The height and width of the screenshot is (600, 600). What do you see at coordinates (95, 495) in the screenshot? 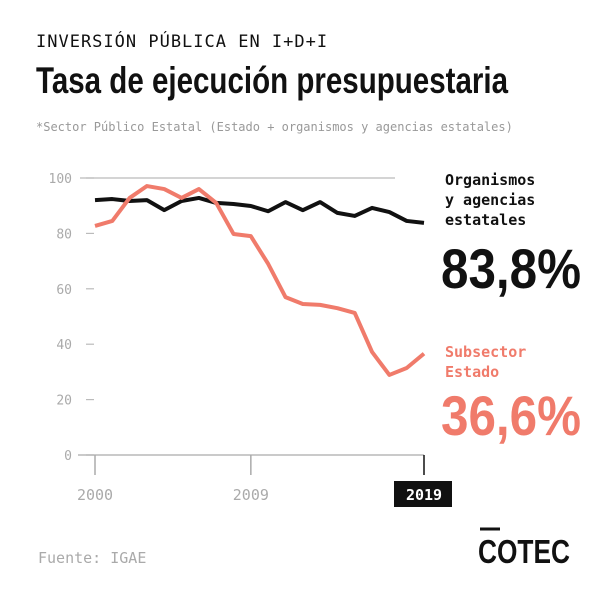
I see `x-tick-label: 2000` at bounding box center [95, 495].